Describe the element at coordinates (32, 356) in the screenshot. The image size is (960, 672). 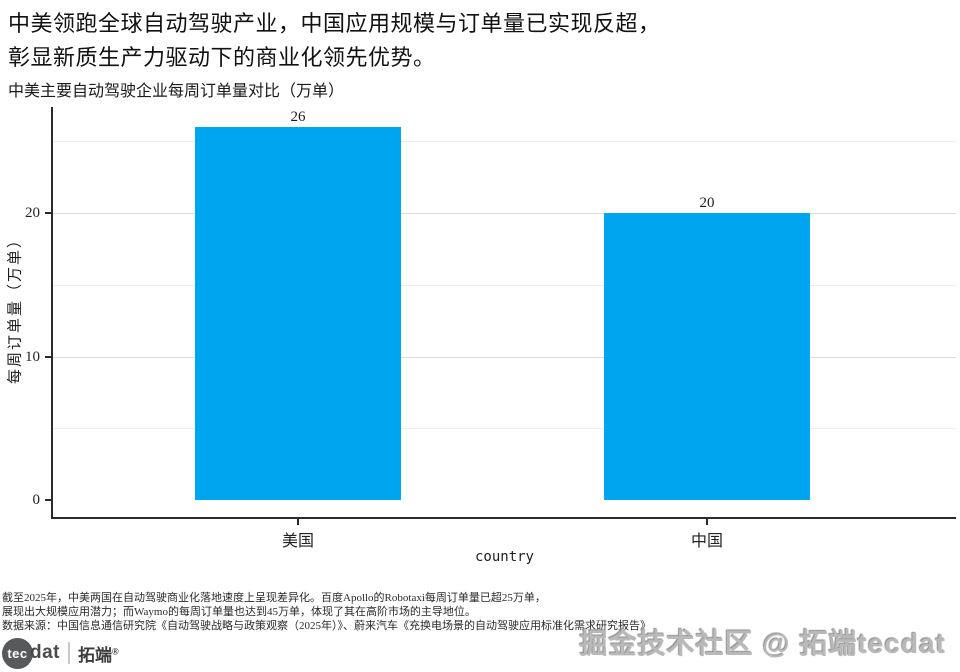
I see `y-tick-label-10: 10` at that location.